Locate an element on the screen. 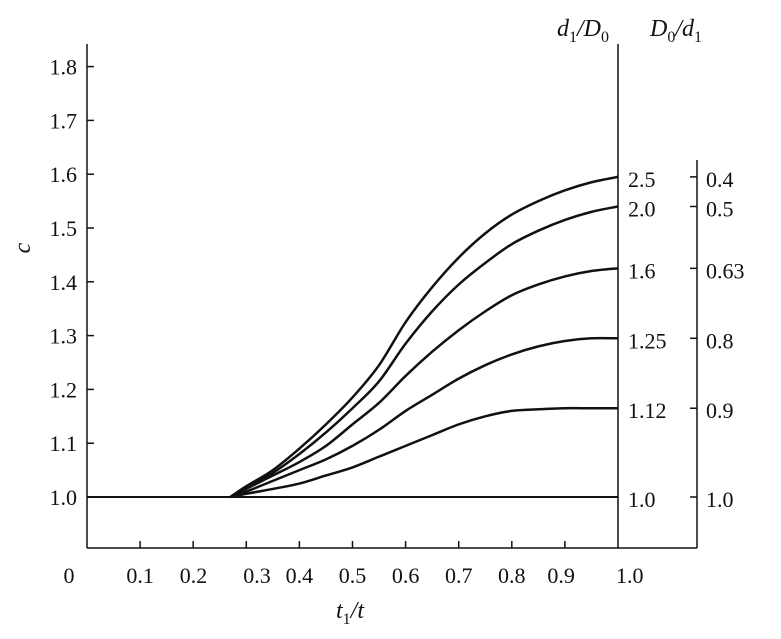 The height and width of the screenshot is (639, 781). y-tick-label: 1.4 is located at coordinates (64, 282).